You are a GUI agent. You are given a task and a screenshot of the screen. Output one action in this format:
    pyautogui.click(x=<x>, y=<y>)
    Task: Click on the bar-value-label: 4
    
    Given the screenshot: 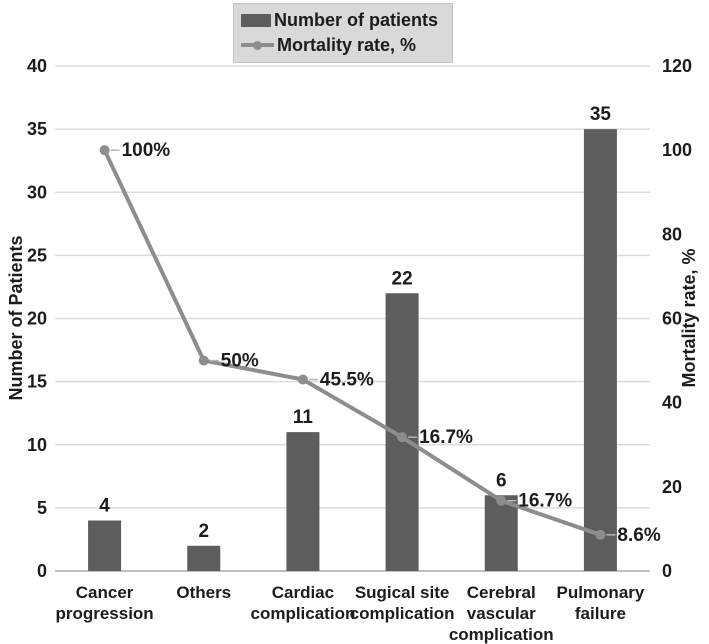 What is the action you would take?
    pyautogui.click(x=104, y=506)
    